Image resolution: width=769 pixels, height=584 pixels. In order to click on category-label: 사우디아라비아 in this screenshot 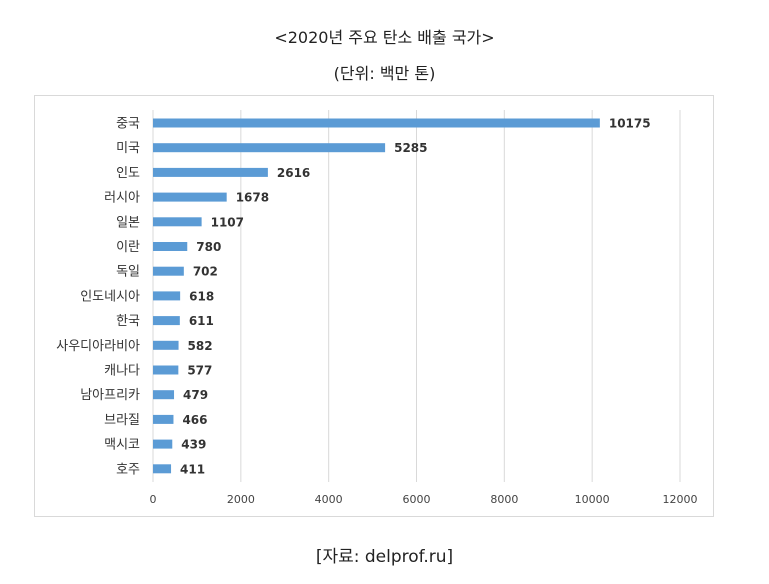, I will do `click(98, 346)`.